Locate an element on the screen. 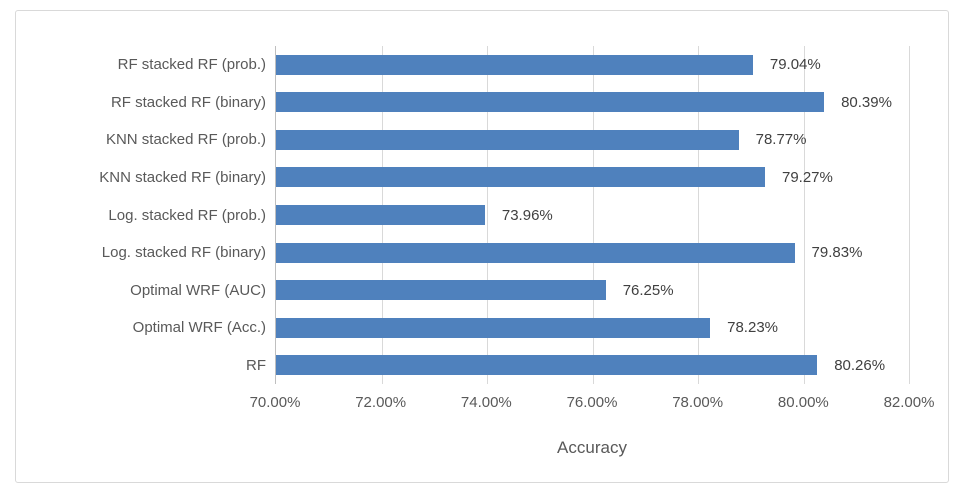 Image resolution: width=967 pixels, height=496 pixels. x-tick-label: 78.00% is located at coordinates (698, 402).